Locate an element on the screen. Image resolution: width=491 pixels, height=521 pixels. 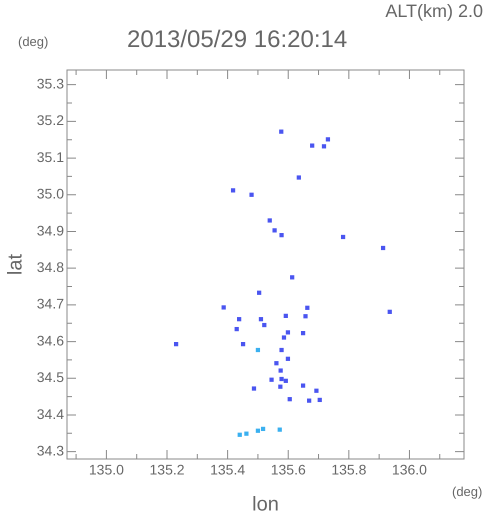
y-tick-label: 35.2 is located at coordinates (50, 120).